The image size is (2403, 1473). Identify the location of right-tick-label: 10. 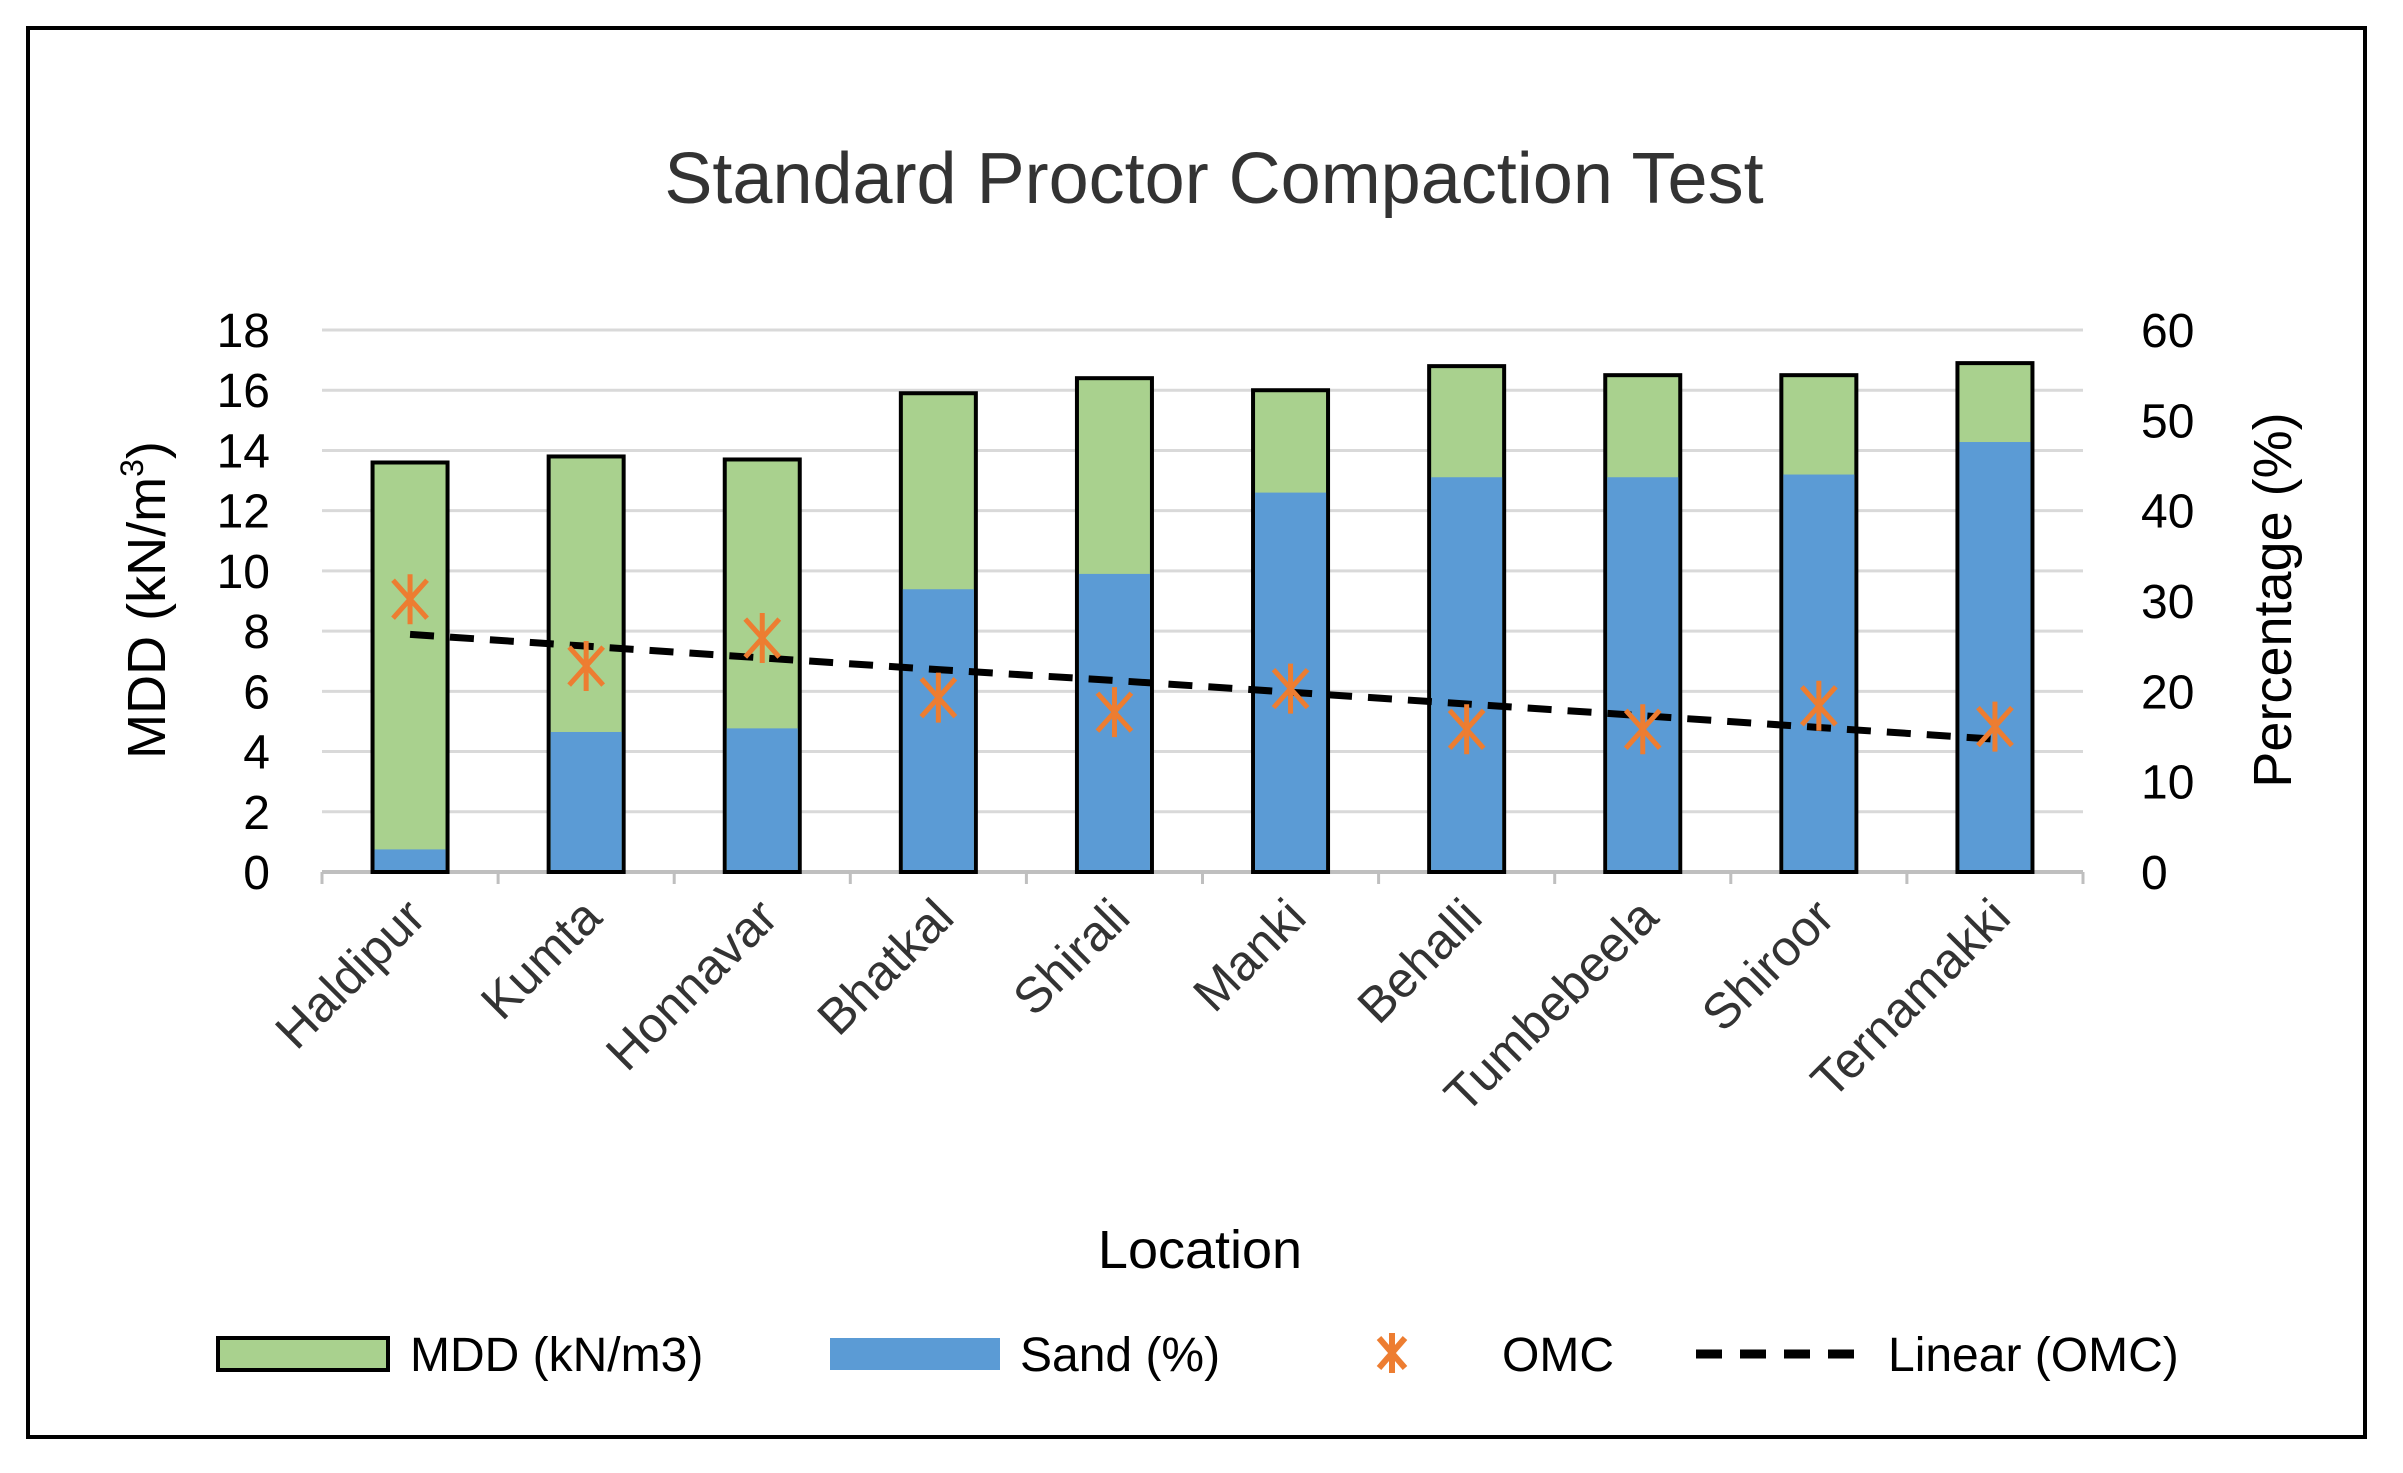
(2167, 783).